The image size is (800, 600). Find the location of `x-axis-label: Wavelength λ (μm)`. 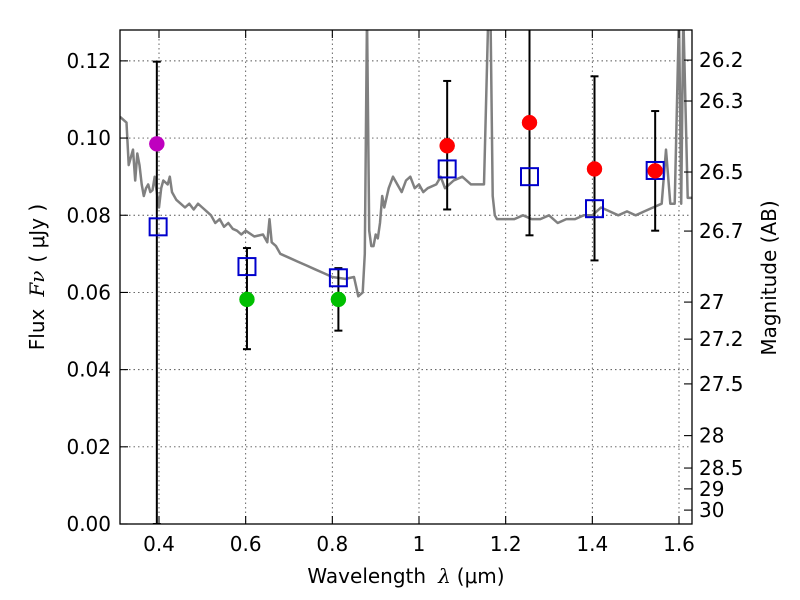

x-axis-label: Wavelength λ (μm) is located at coordinates (405, 576).